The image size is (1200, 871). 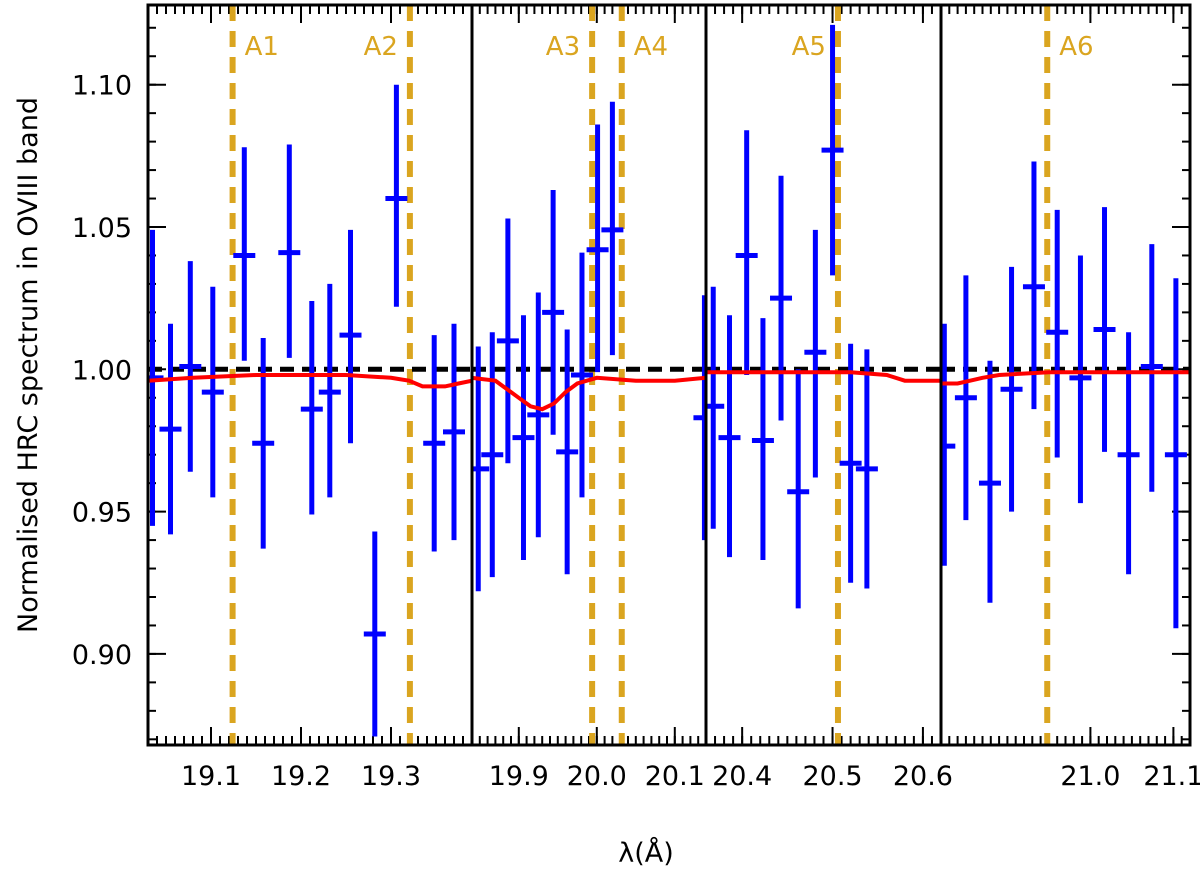 I want to click on y-tick-label: 0.90, so click(x=102, y=655).